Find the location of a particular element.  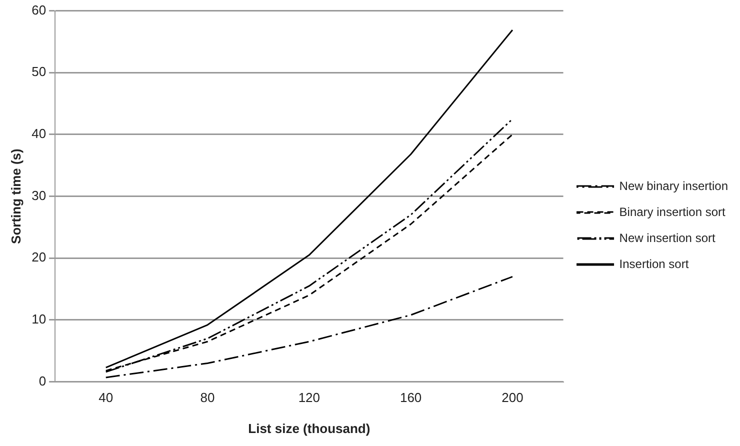

y-tick-label: 30 is located at coordinates (39, 195).